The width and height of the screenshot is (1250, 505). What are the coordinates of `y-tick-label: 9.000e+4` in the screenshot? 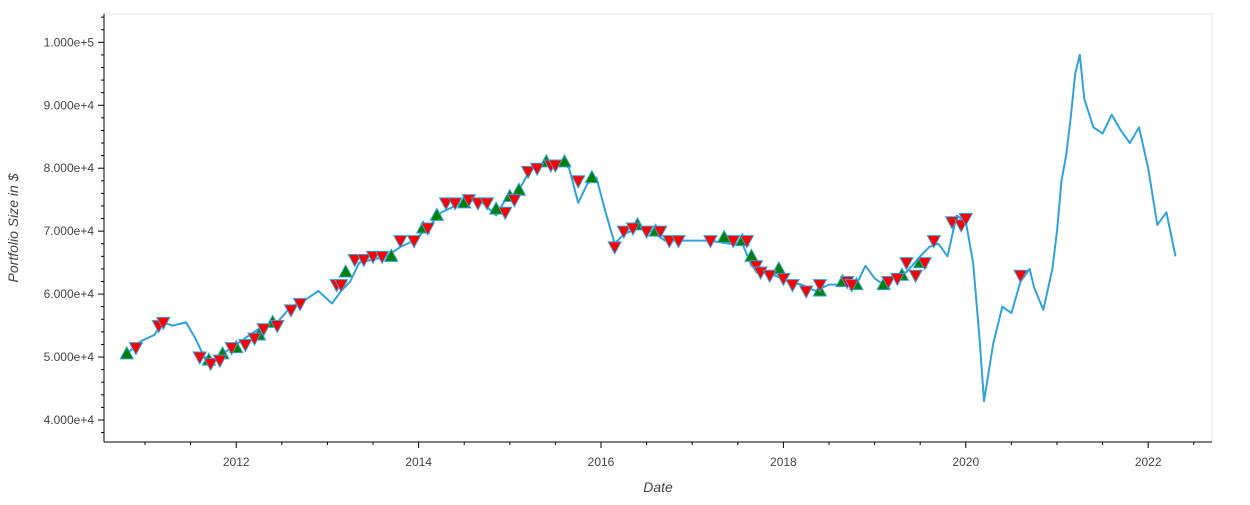 It's located at (69, 105).